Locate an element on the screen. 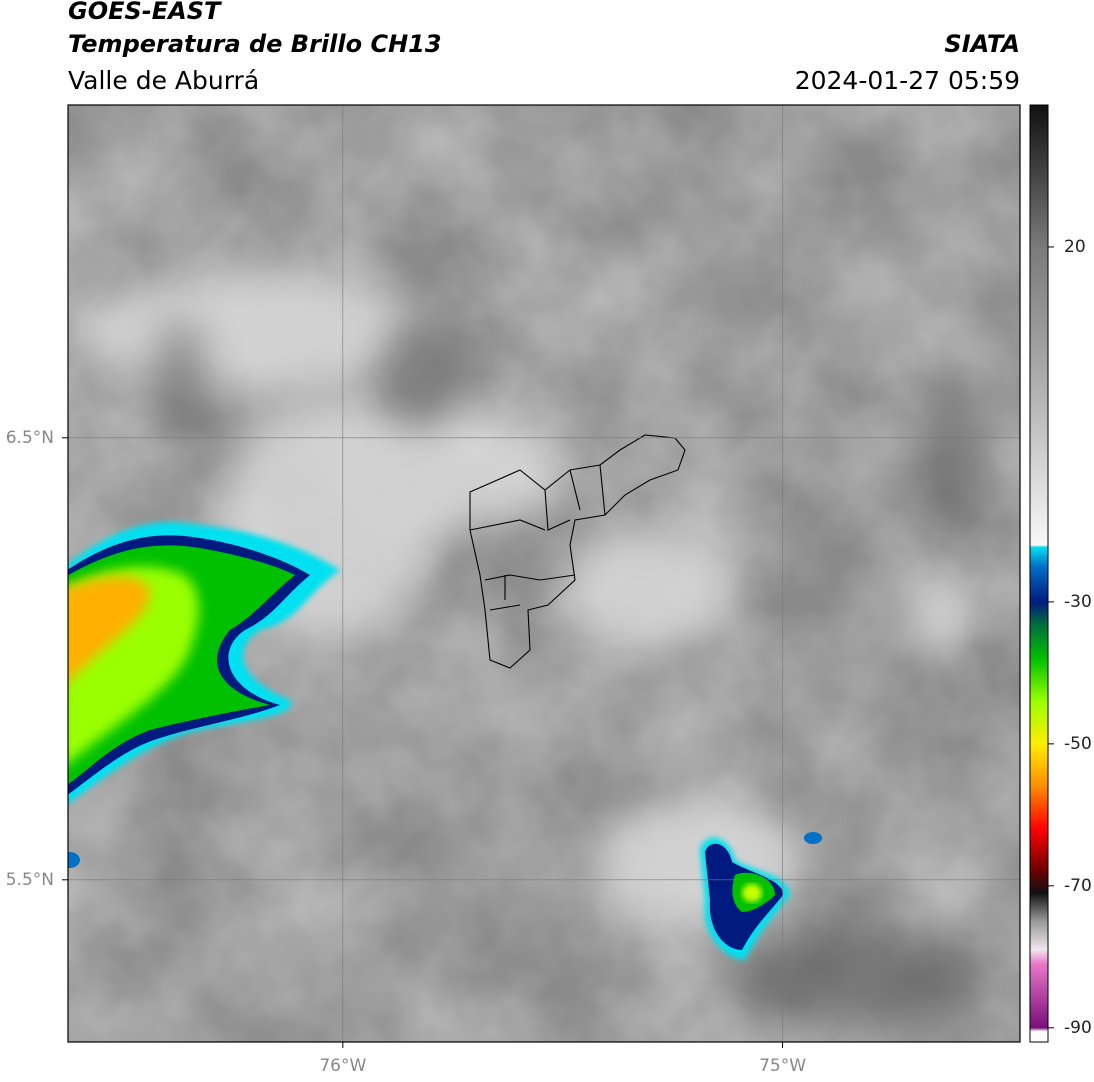 This screenshot has height=1082, width=1094. x-tick-label: 76°W is located at coordinates (342, 1066).